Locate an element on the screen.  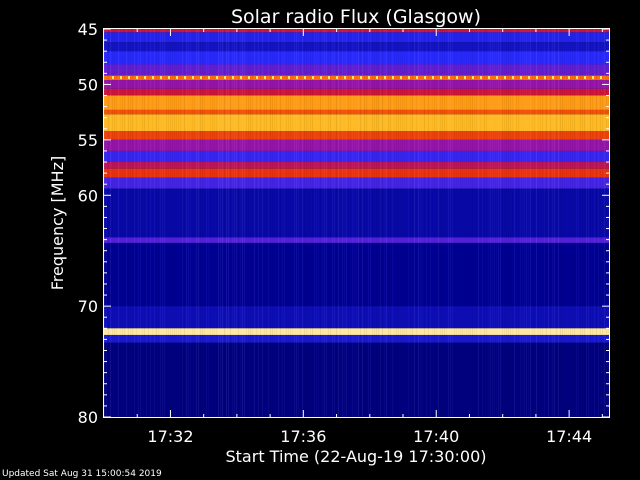
y-tick-label: 45 is located at coordinates (88, 29).